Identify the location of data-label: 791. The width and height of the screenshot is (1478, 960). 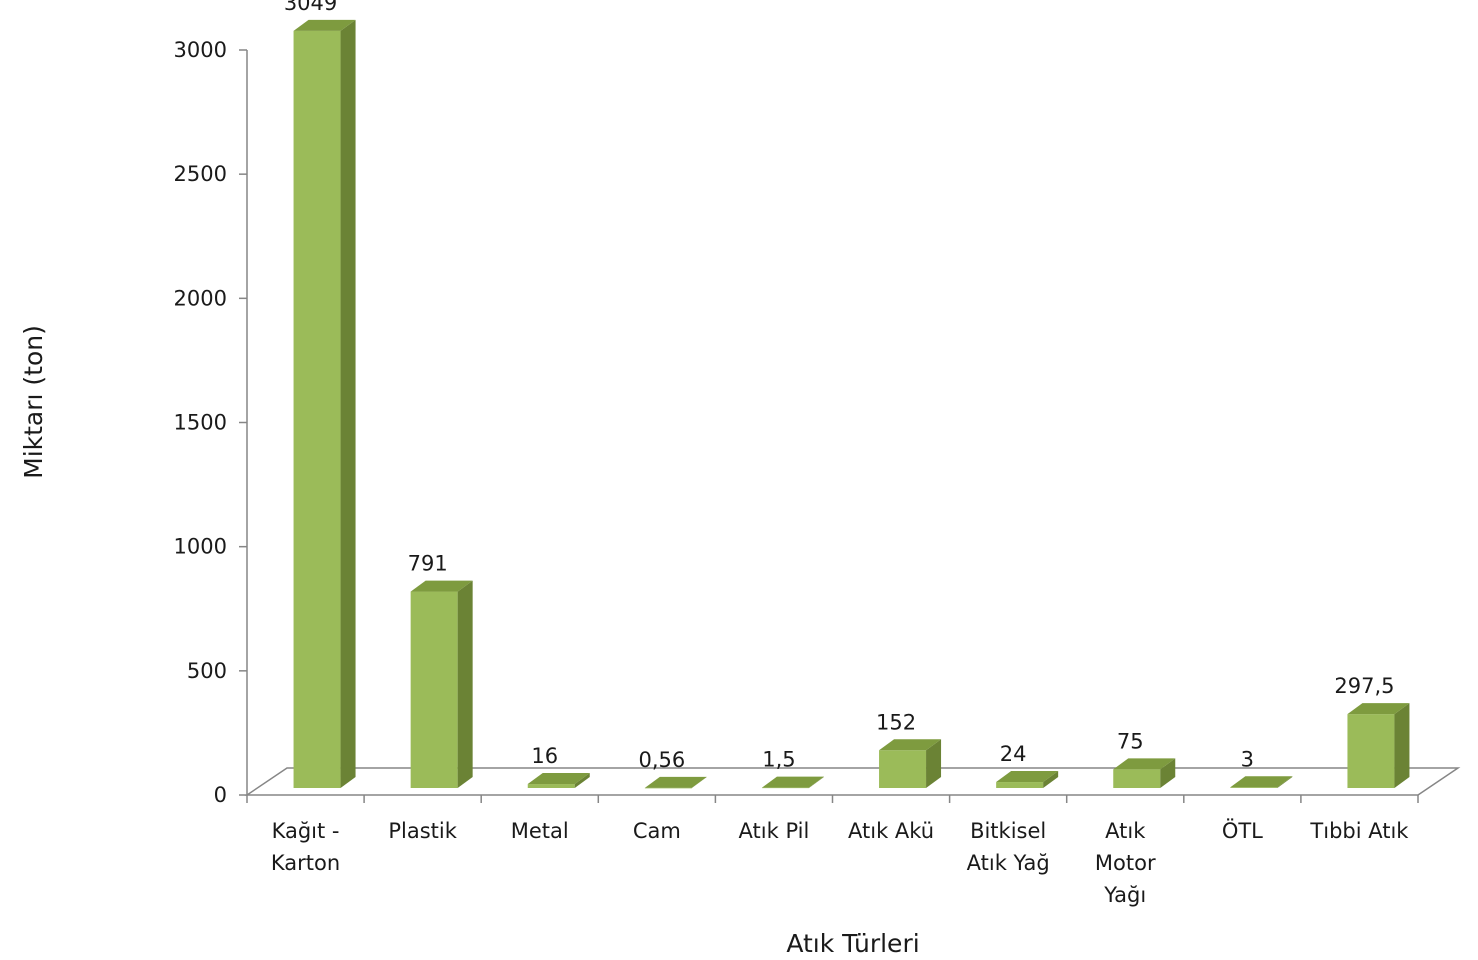
(428, 564).